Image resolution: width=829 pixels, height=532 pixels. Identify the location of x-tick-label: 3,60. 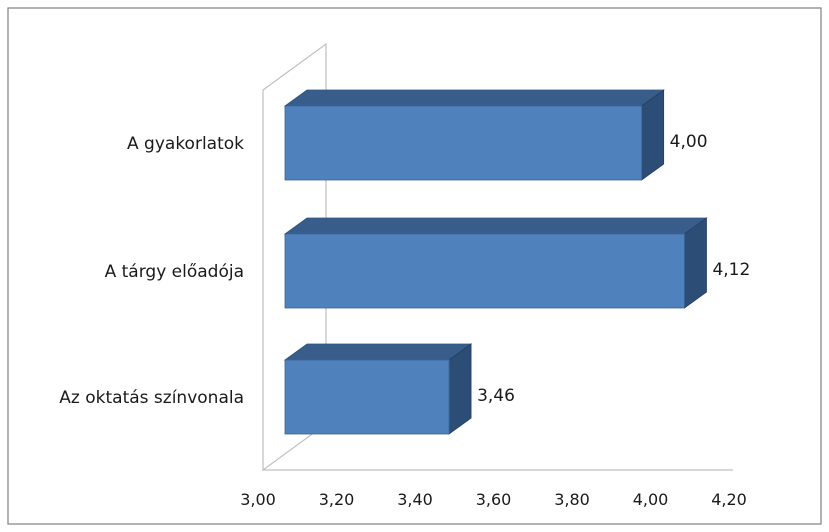
(494, 499).